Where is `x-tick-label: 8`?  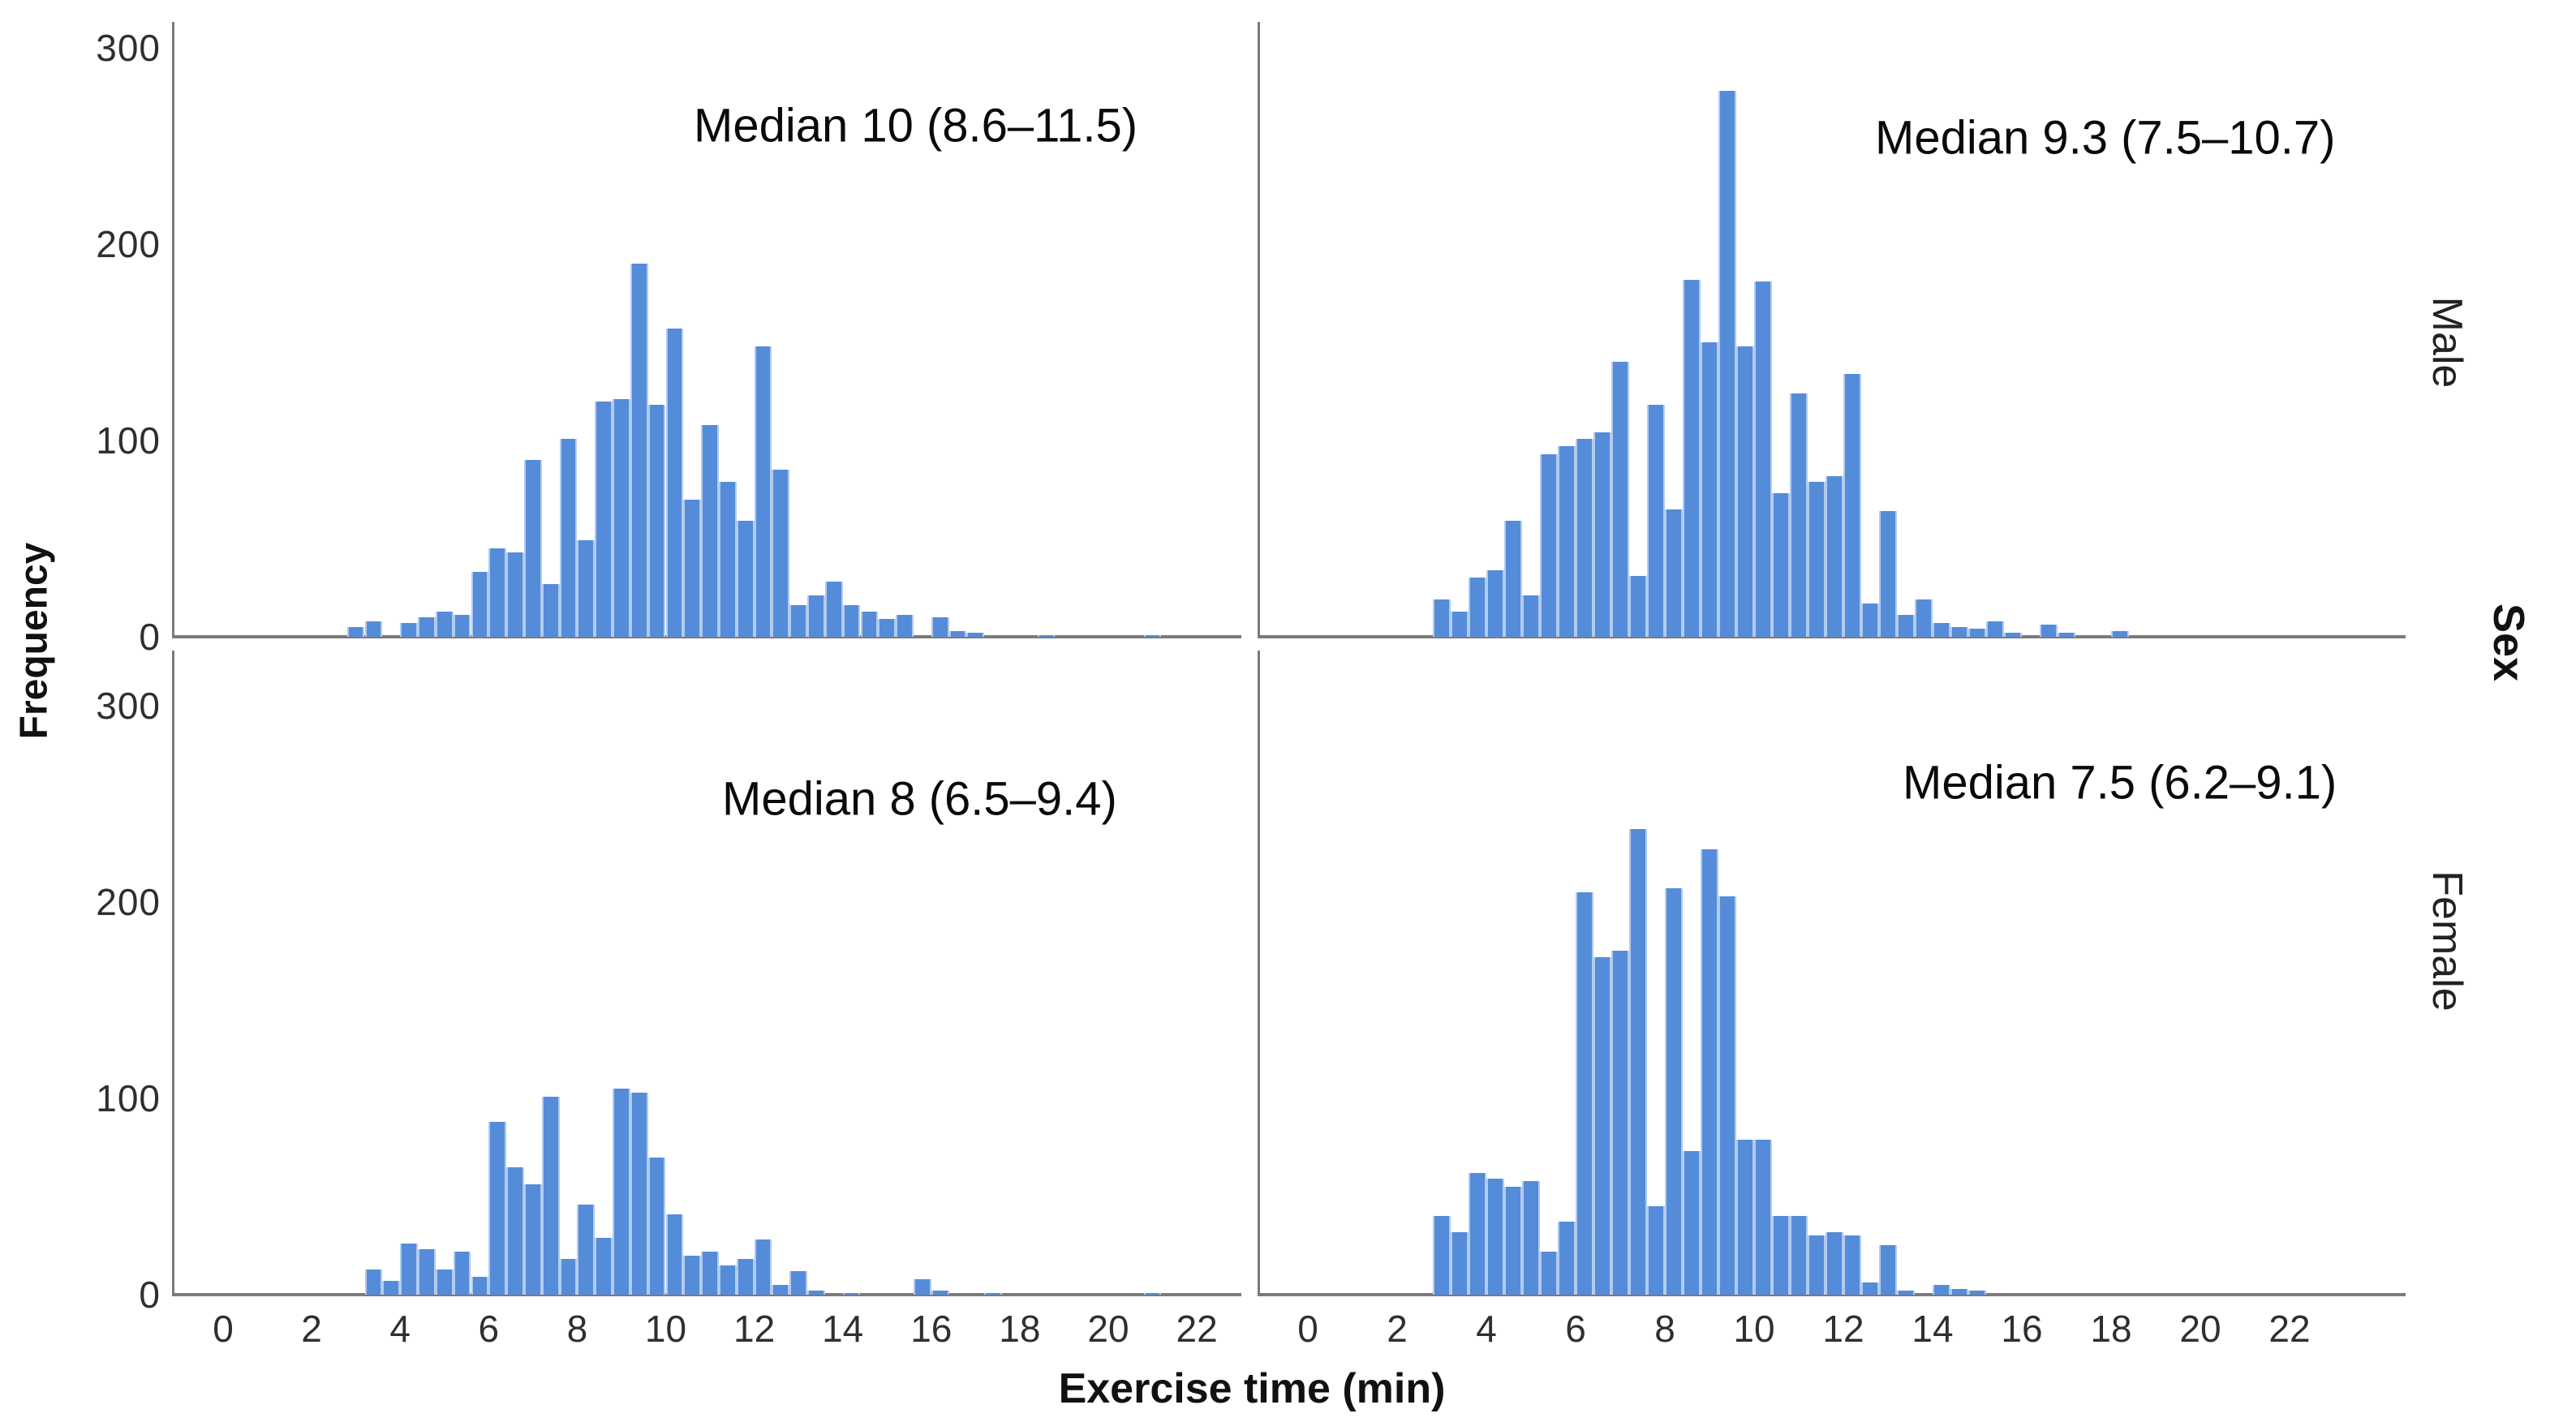
x-tick-label: 8 is located at coordinates (1664, 1329).